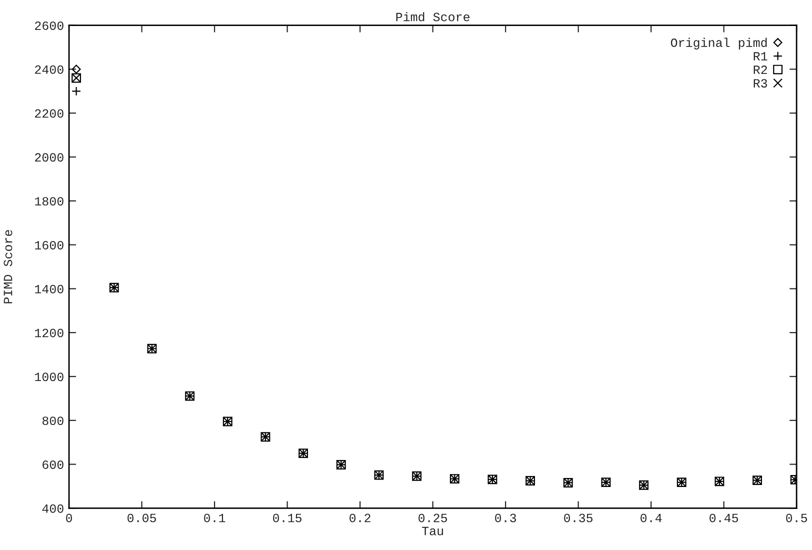  I want to click on y-tick-label: 1400, so click(49, 289).